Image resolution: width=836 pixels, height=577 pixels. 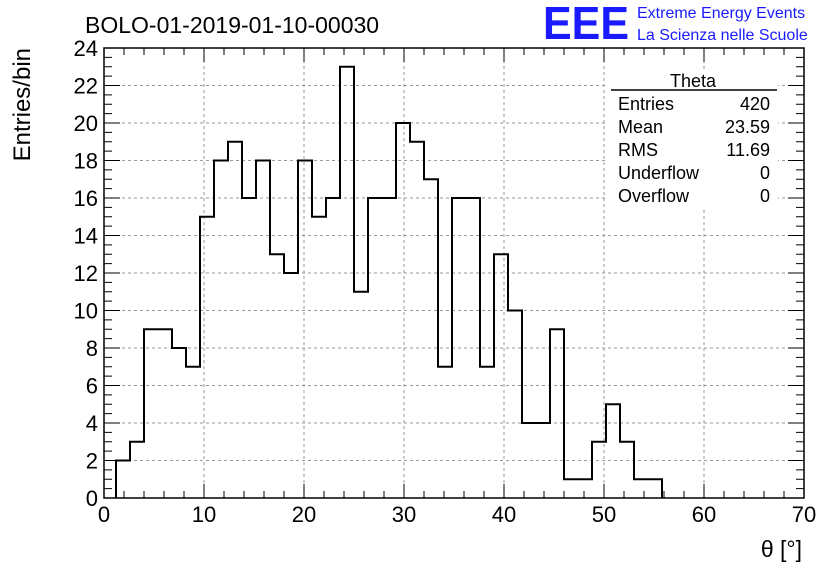 What do you see at coordinates (404, 514) in the screenshot?
I see `x-tick-label: 30` at bounding box center [404, 514].